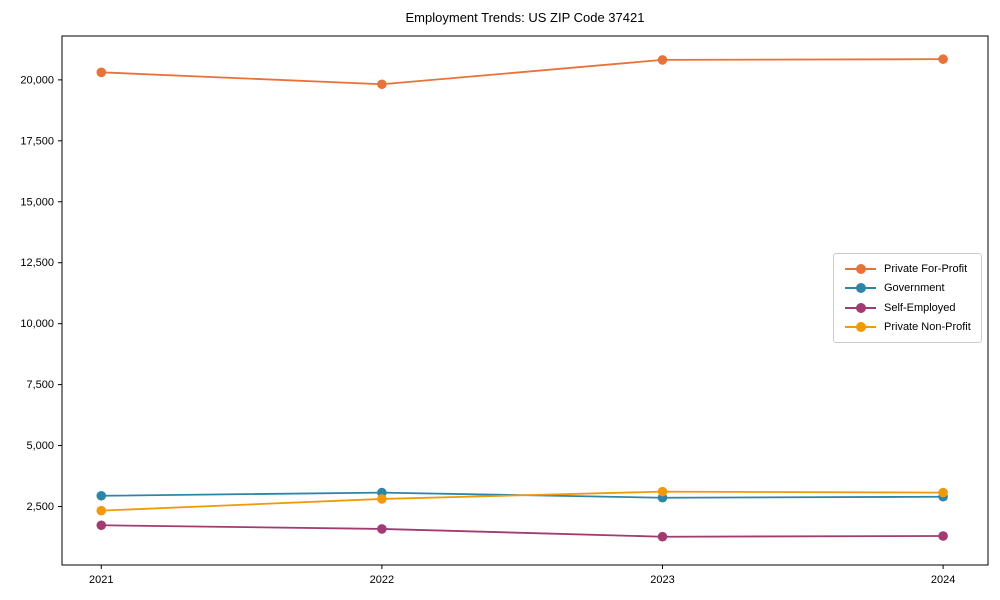 This screenshot has height=600, width=1000. What do you see at coordinates (101, 495) in the screenshot?
I see `data-point-government-2021` at bounding box center [101, 495].